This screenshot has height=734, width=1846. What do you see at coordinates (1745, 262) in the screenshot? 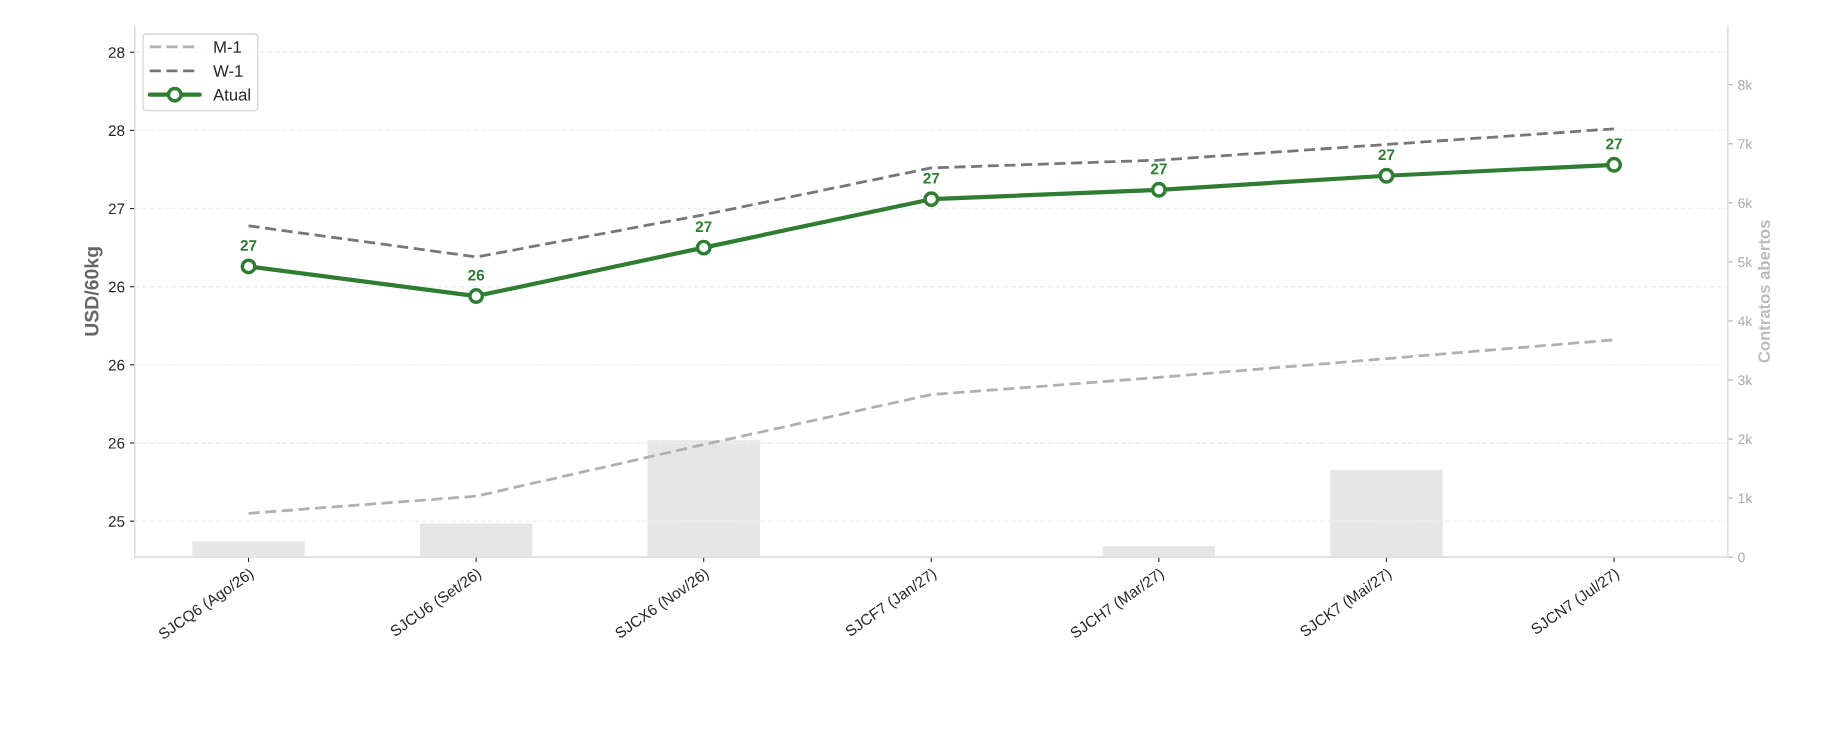
I see `y2-tick-label: 5k` at bounding box center [1745, 262].